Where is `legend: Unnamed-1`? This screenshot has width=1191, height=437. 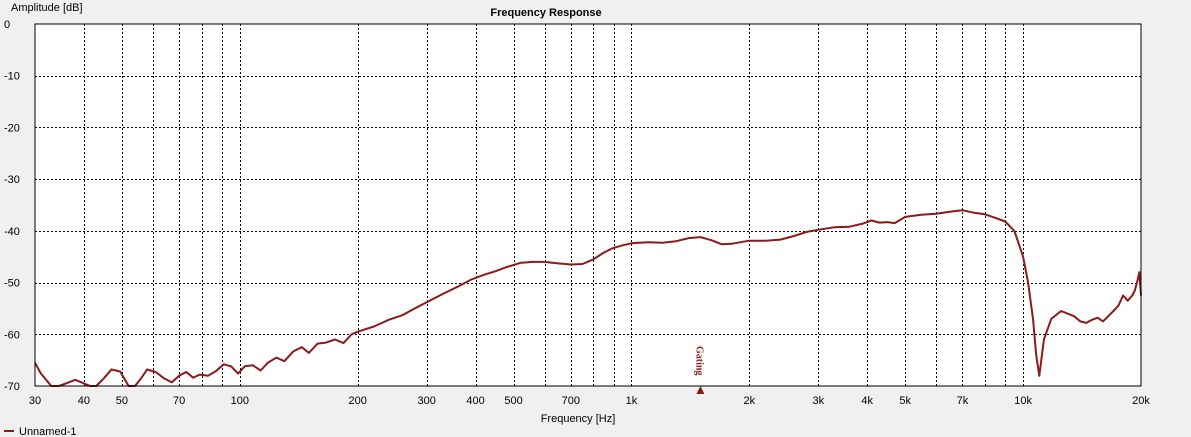
legend: Unnamed-1 is located at coordinates (40, 431).